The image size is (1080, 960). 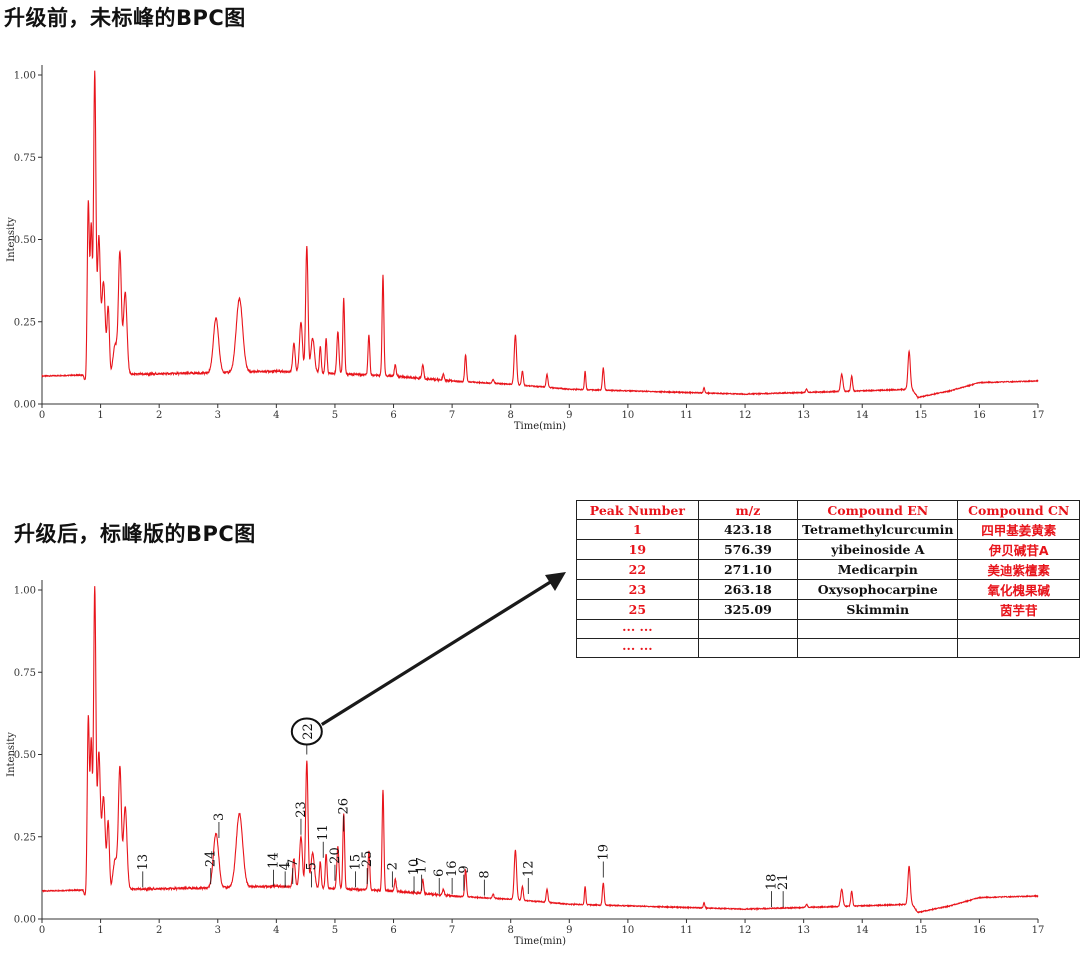 What do you see at coordinates (1038, 415) in the screenshot?
I see `x-tick-label: 17` at bounding box center [1038, 415].